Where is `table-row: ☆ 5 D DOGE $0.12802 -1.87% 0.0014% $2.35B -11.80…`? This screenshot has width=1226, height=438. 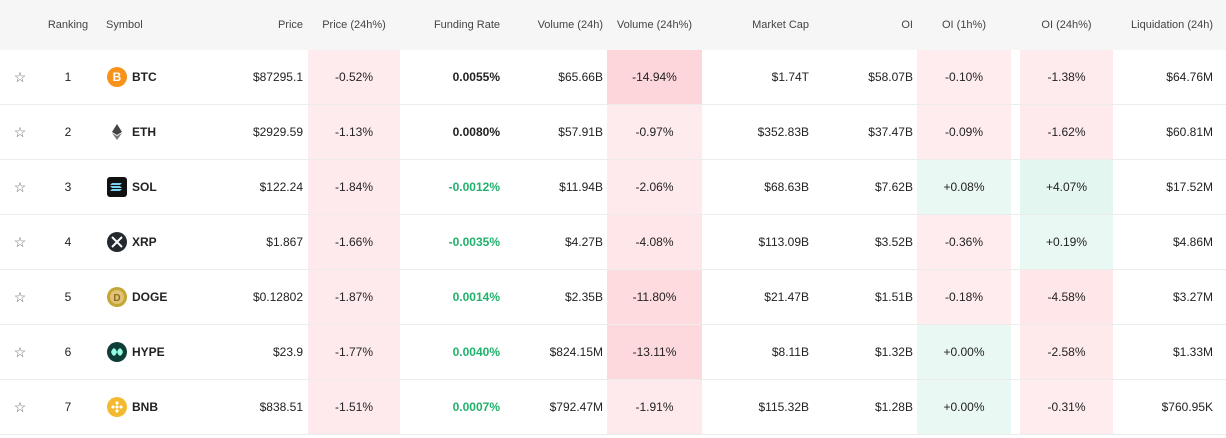
table-row: ☆ 5 D DOGE $0.12802 -1.87% 0.0014% $2.35B -11.80… is located at coordinates (613, 297).